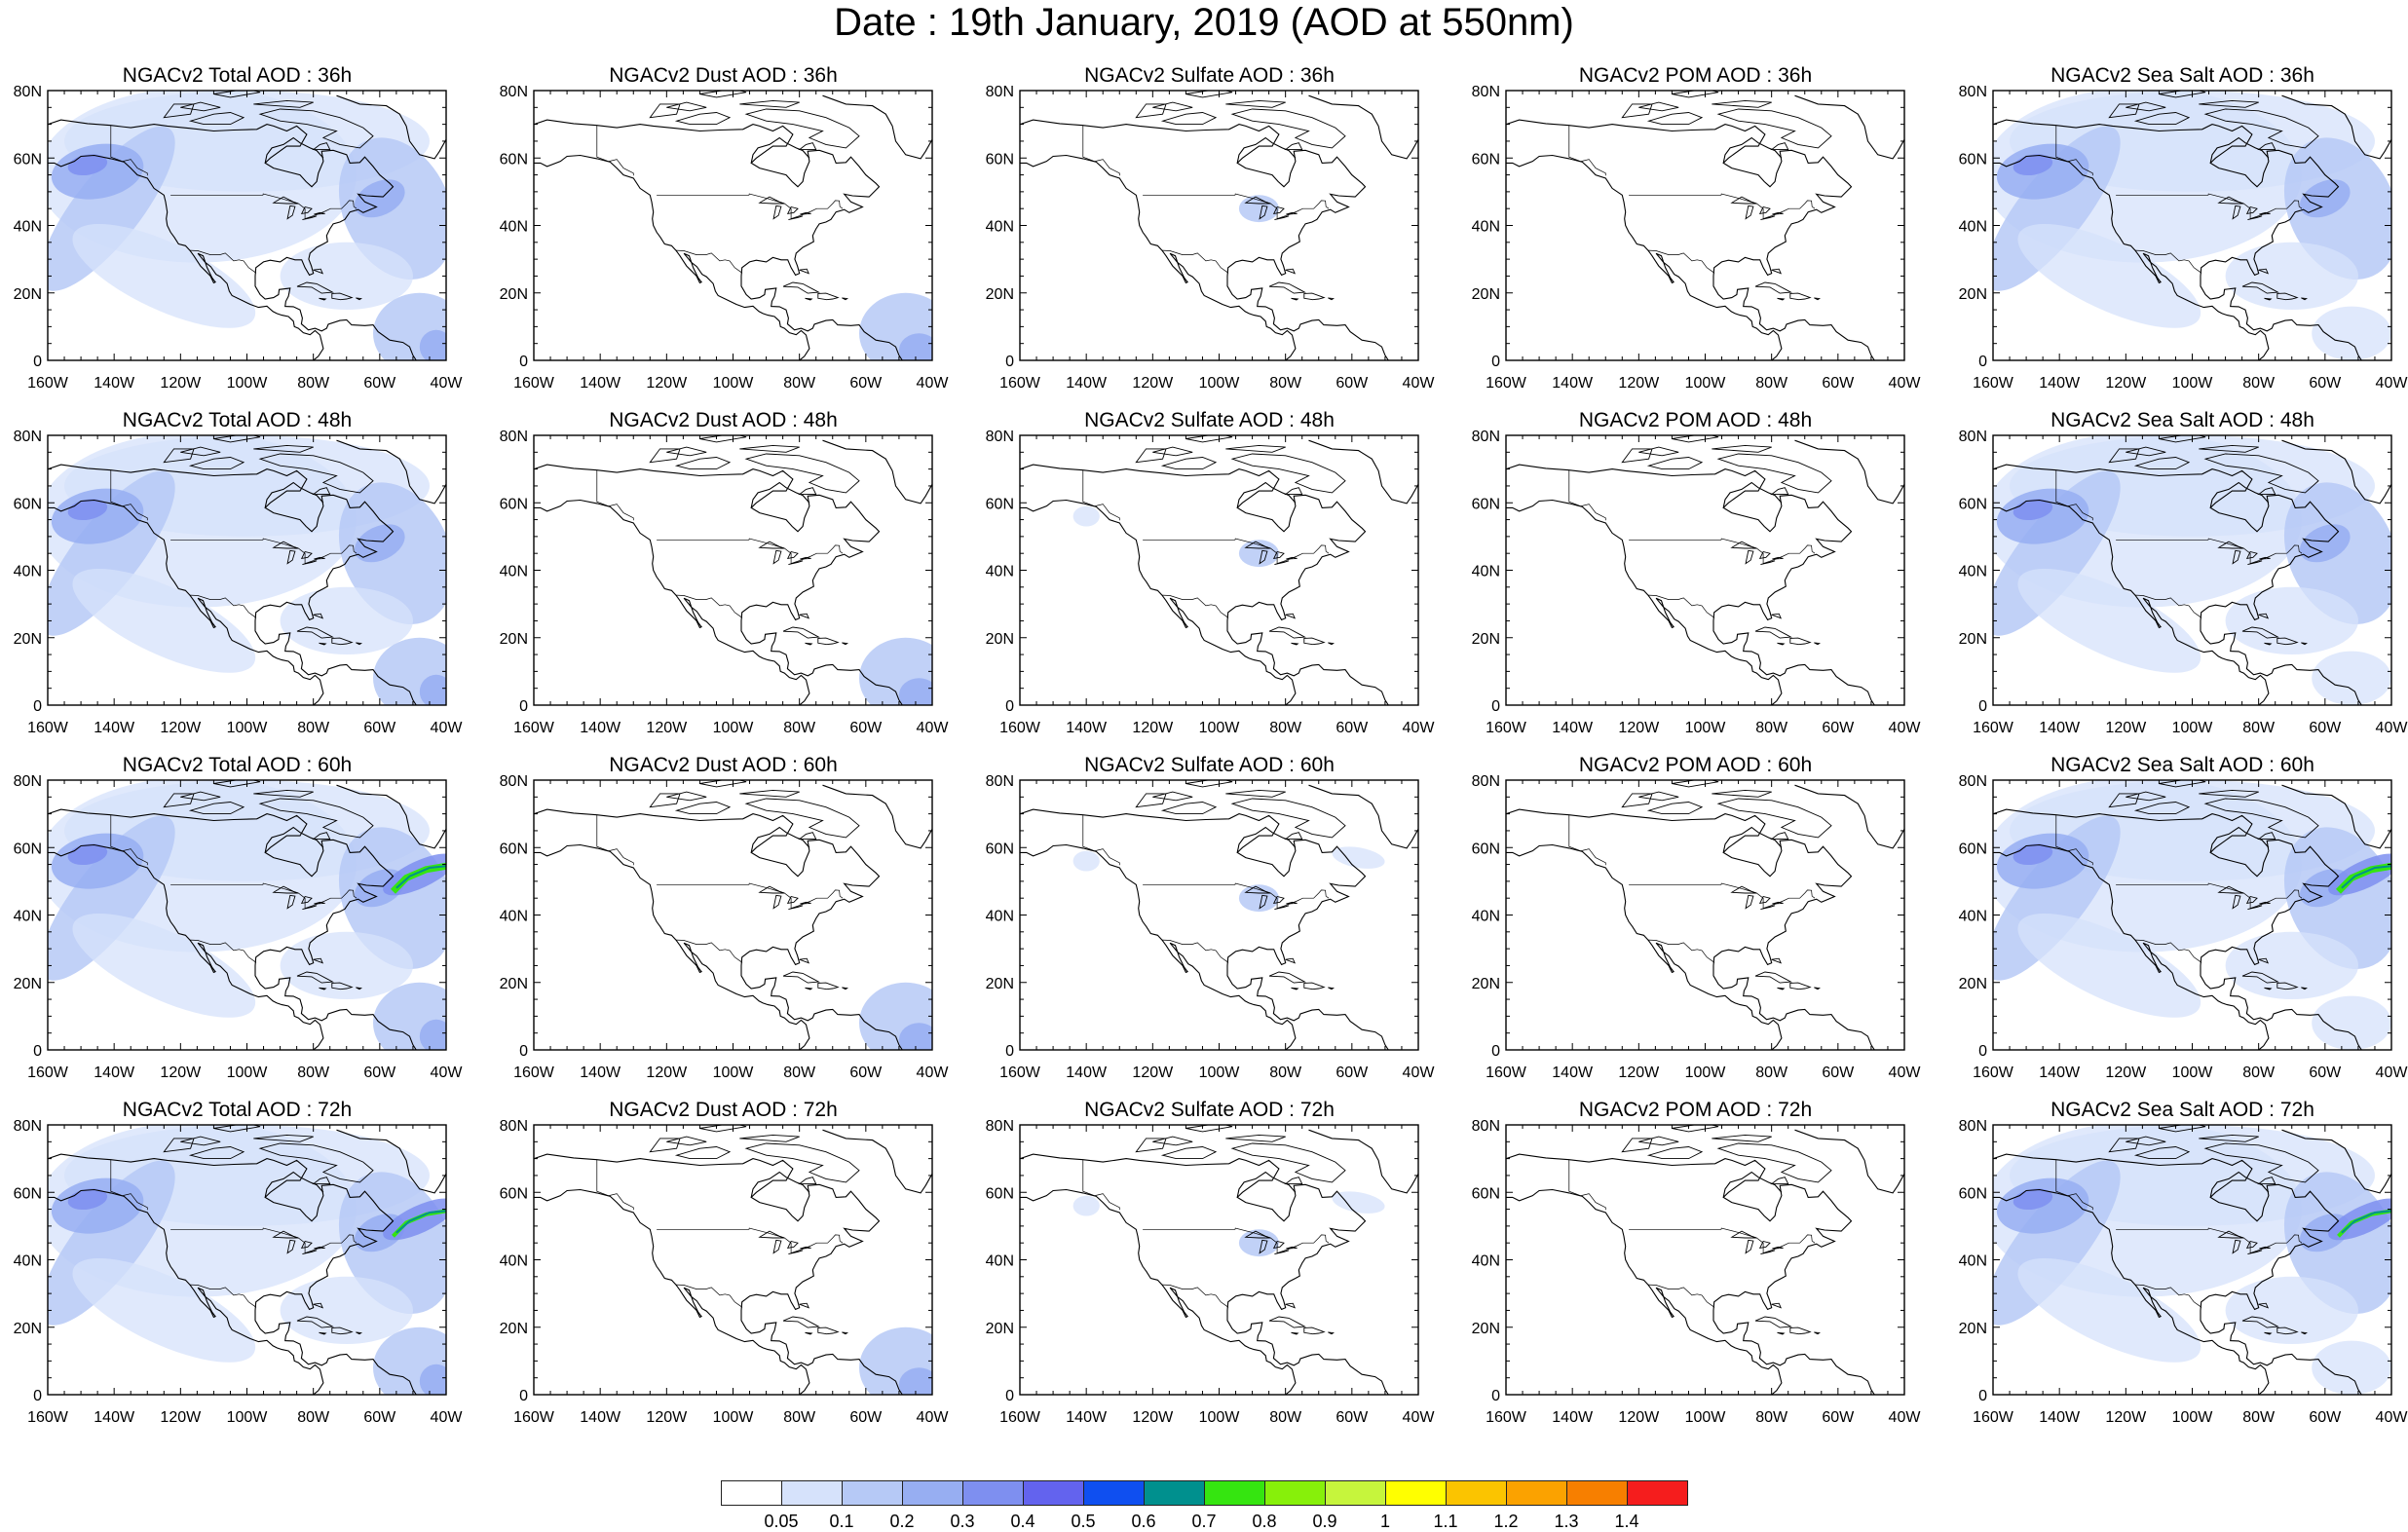  Describe the element at coordinates (237, 765) in the screenshot. I see `panel-title: NGACv2 Total AOD : 60h` at that location.